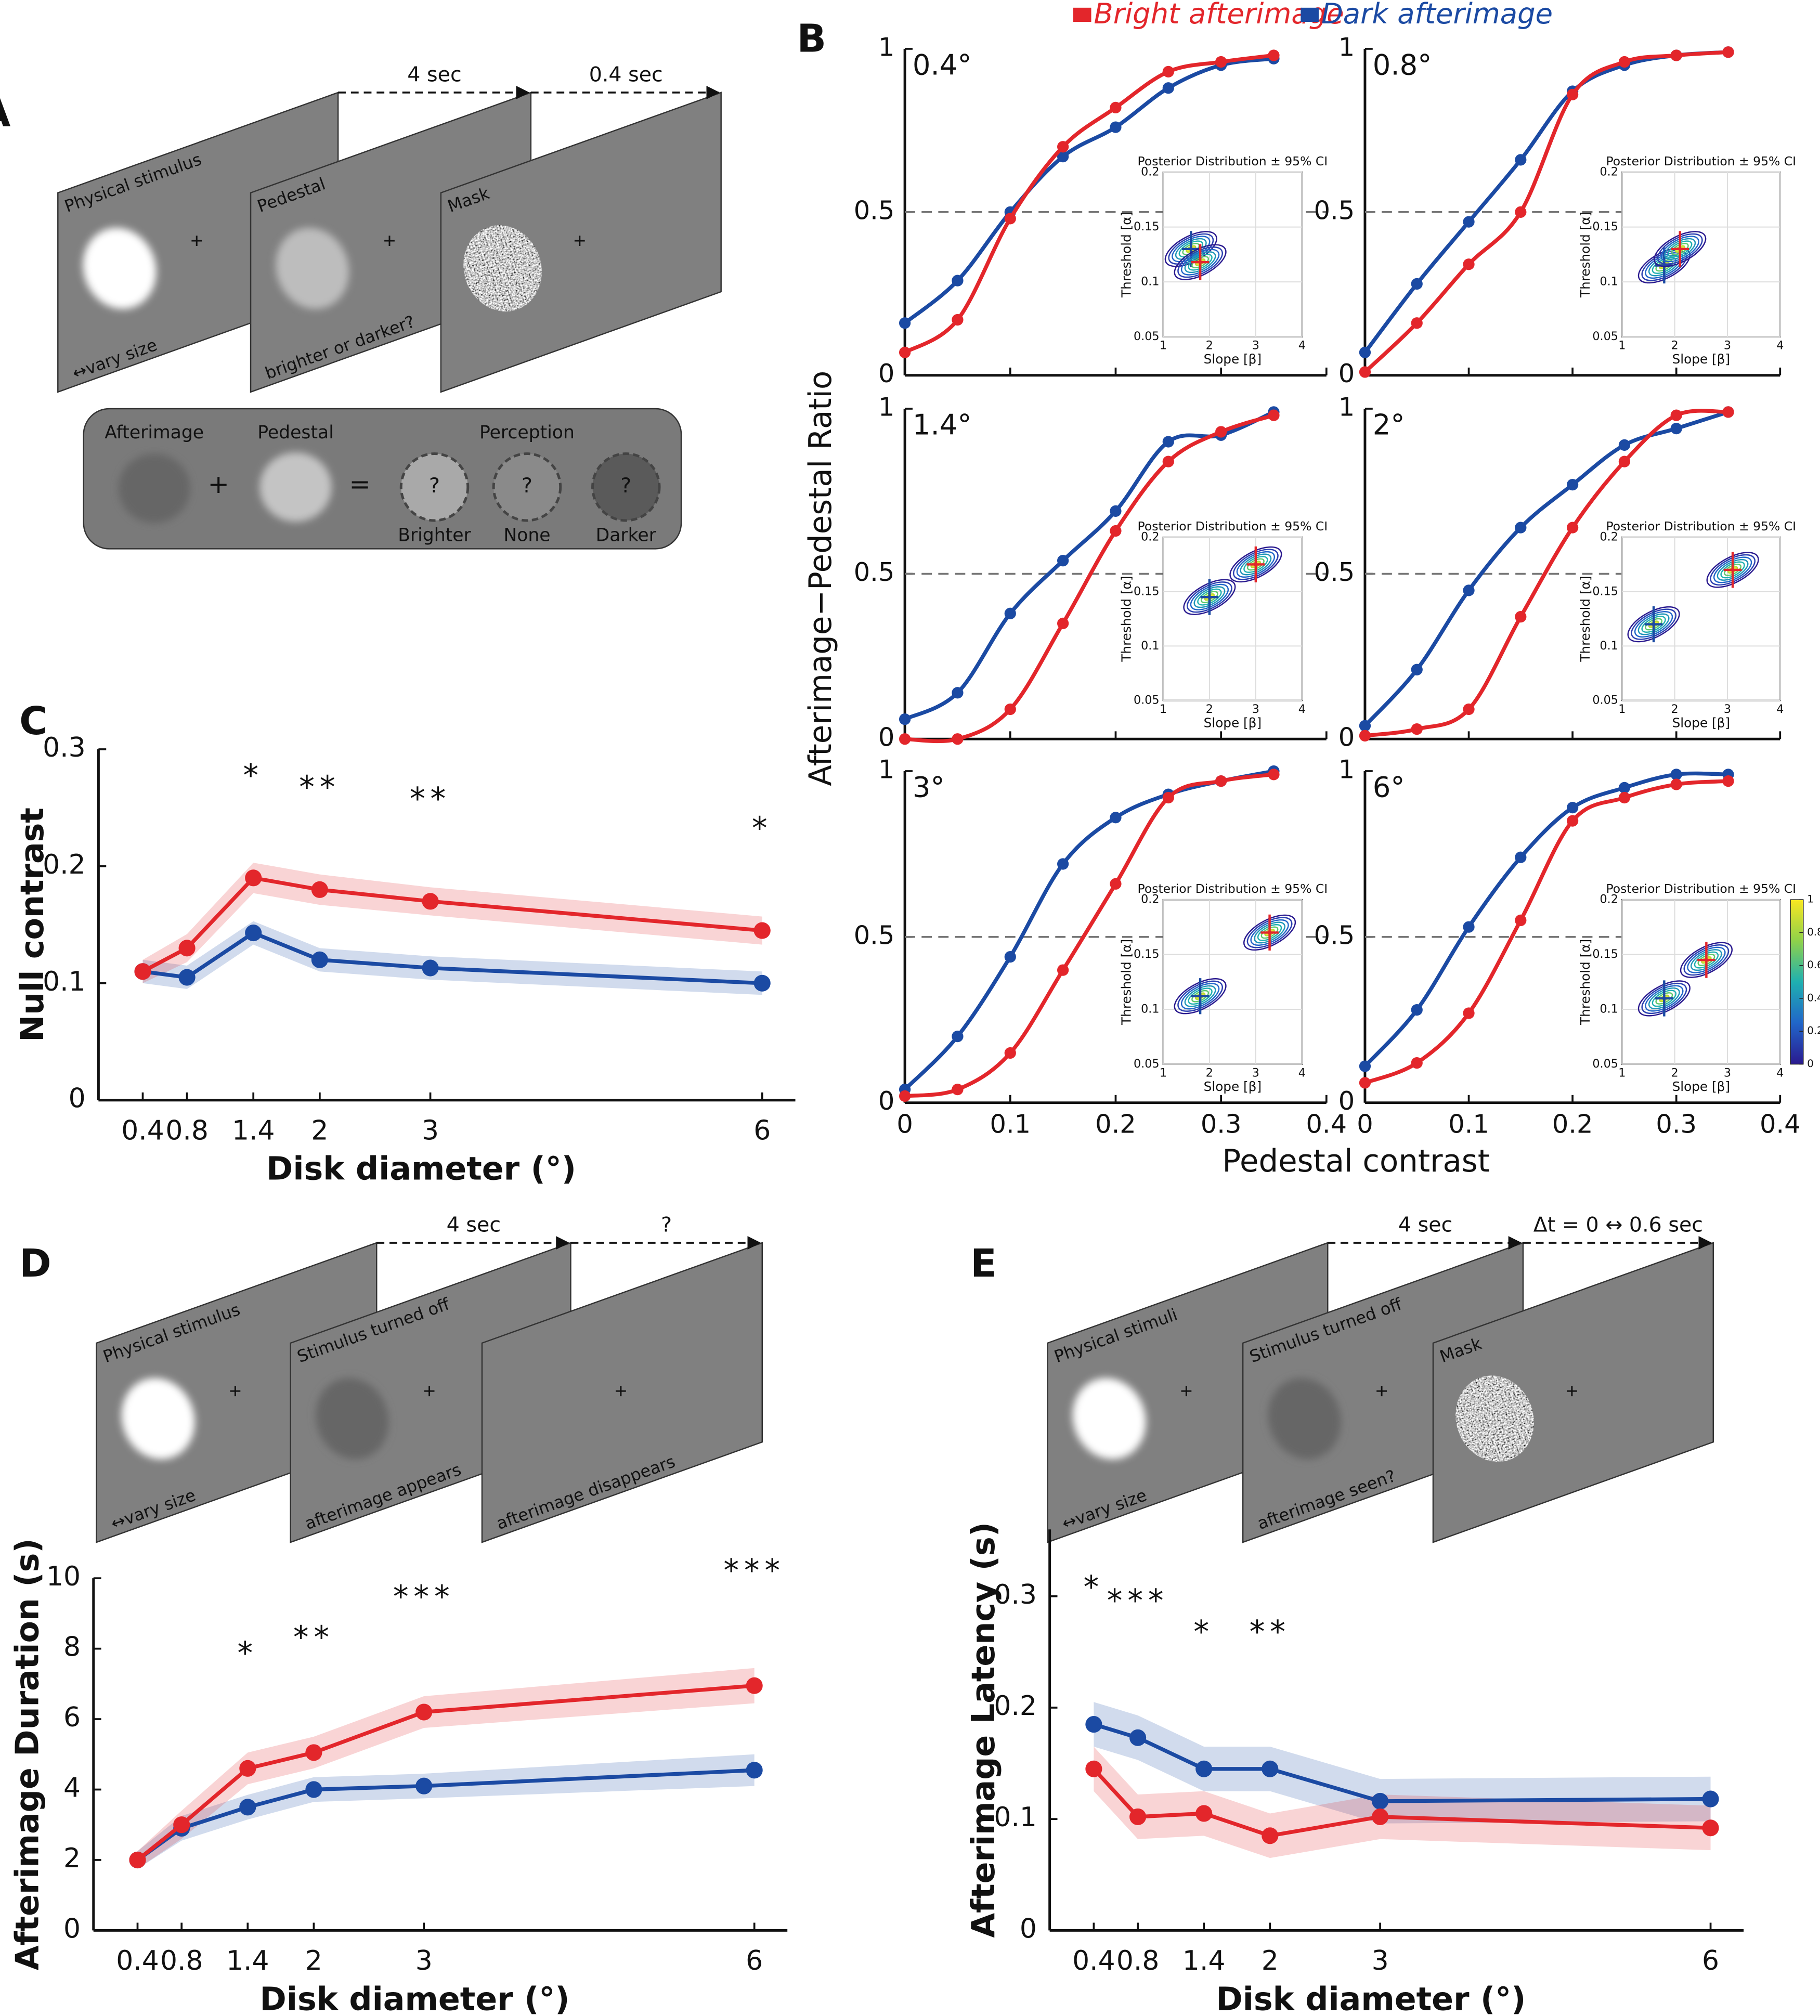 The height and width of the screenshot is (2016, 1820). What do you see at coordinates (755, 1960) in the screenshot?
I see `x-tick-label: 6` at bounding box center [755, 1960].